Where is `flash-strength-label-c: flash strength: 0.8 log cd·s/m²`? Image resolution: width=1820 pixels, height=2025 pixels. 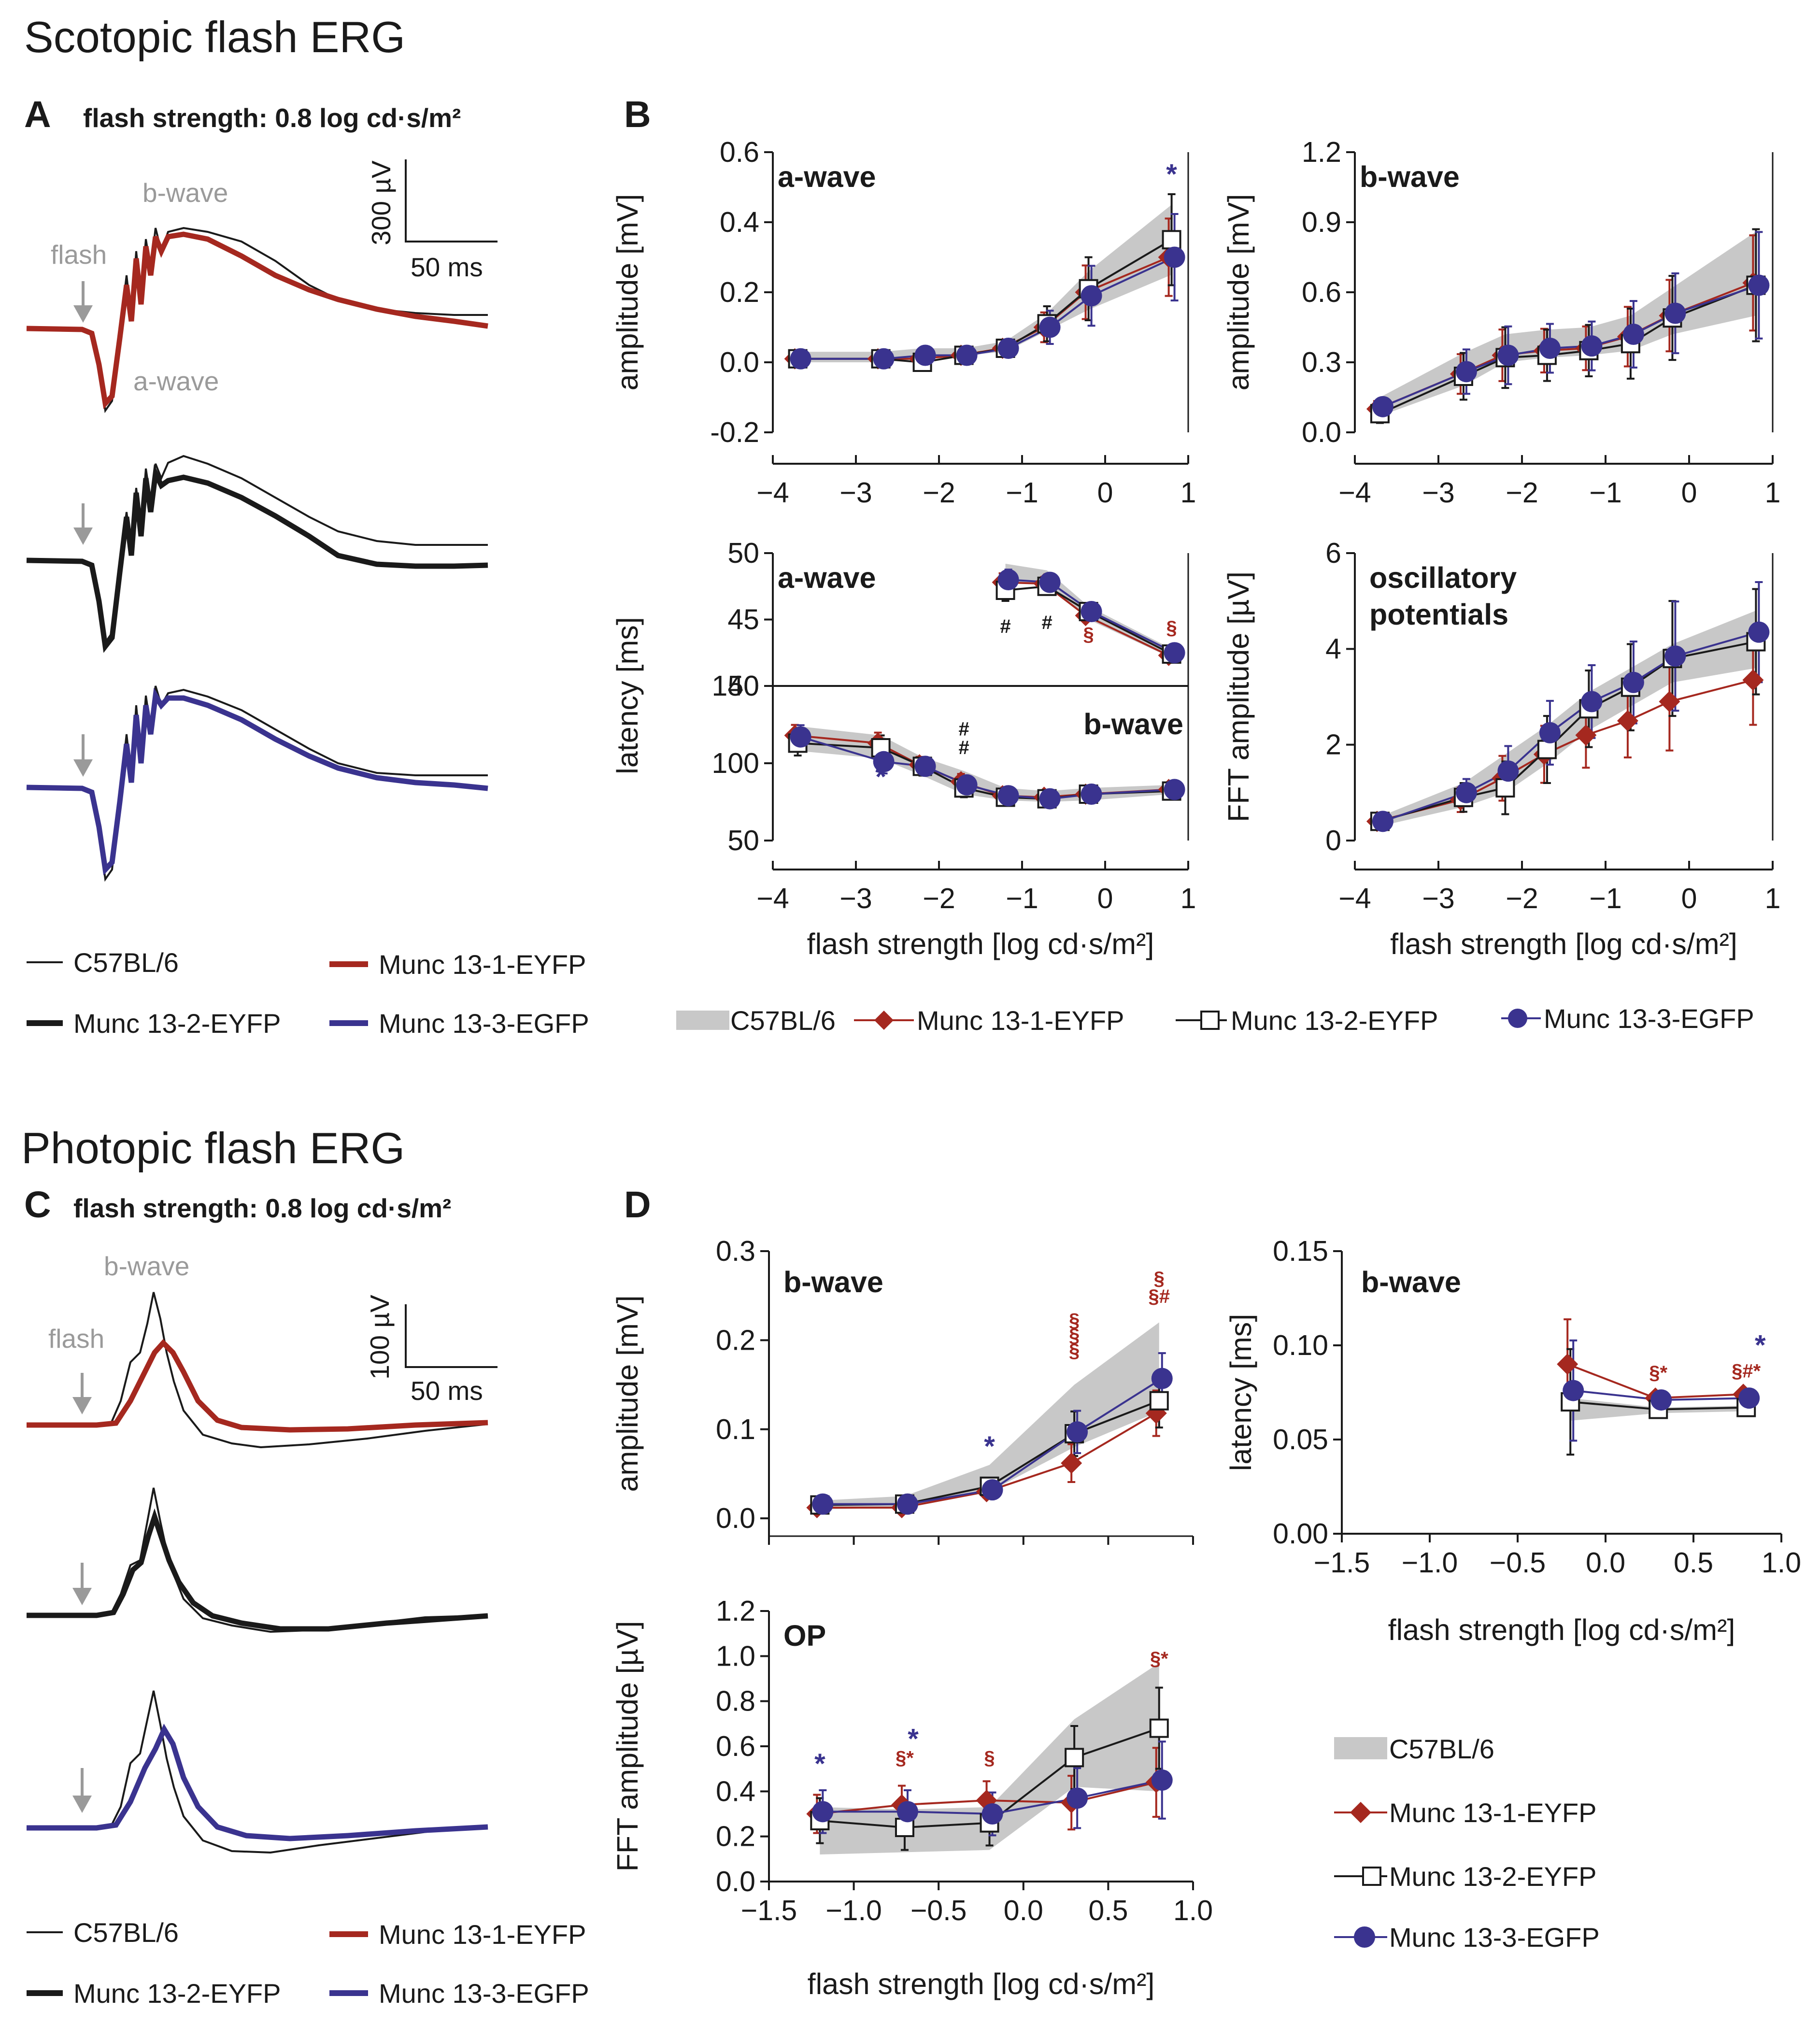
flash-strength-label-c: flash strength: 0.8 log cd·s/m² is located at coordinates (262, 1208).